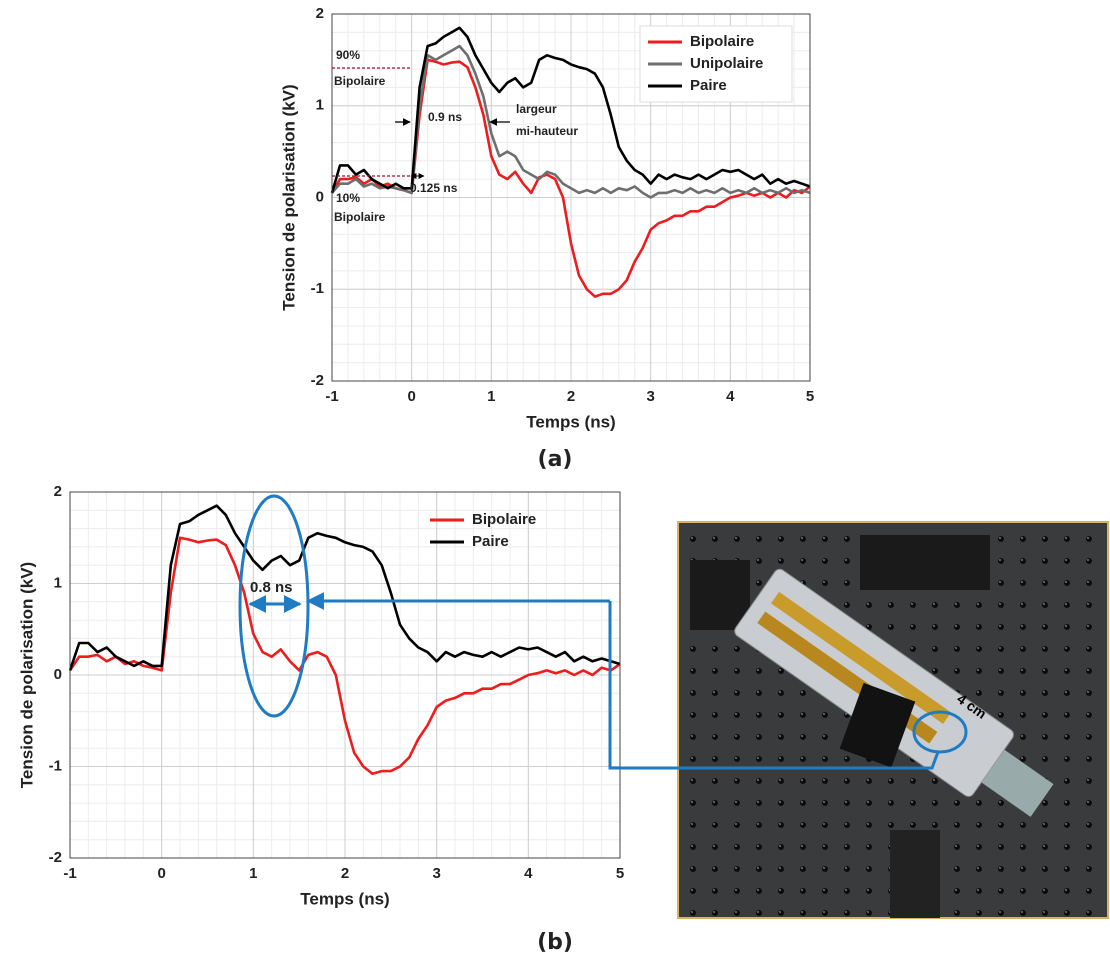 The image size is (1110, 962). I want to click on annotation: largeur, so click(536, 109).